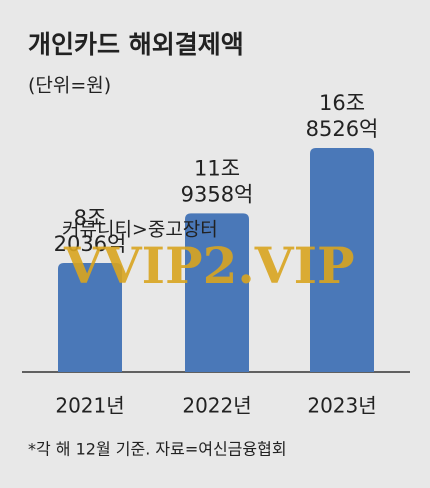 Image resolution: width=430 pixels, height=488 pixels. I want to click on footnote: *각 해 12월 기준. 자료=여신금융협회, so click(157, 449).